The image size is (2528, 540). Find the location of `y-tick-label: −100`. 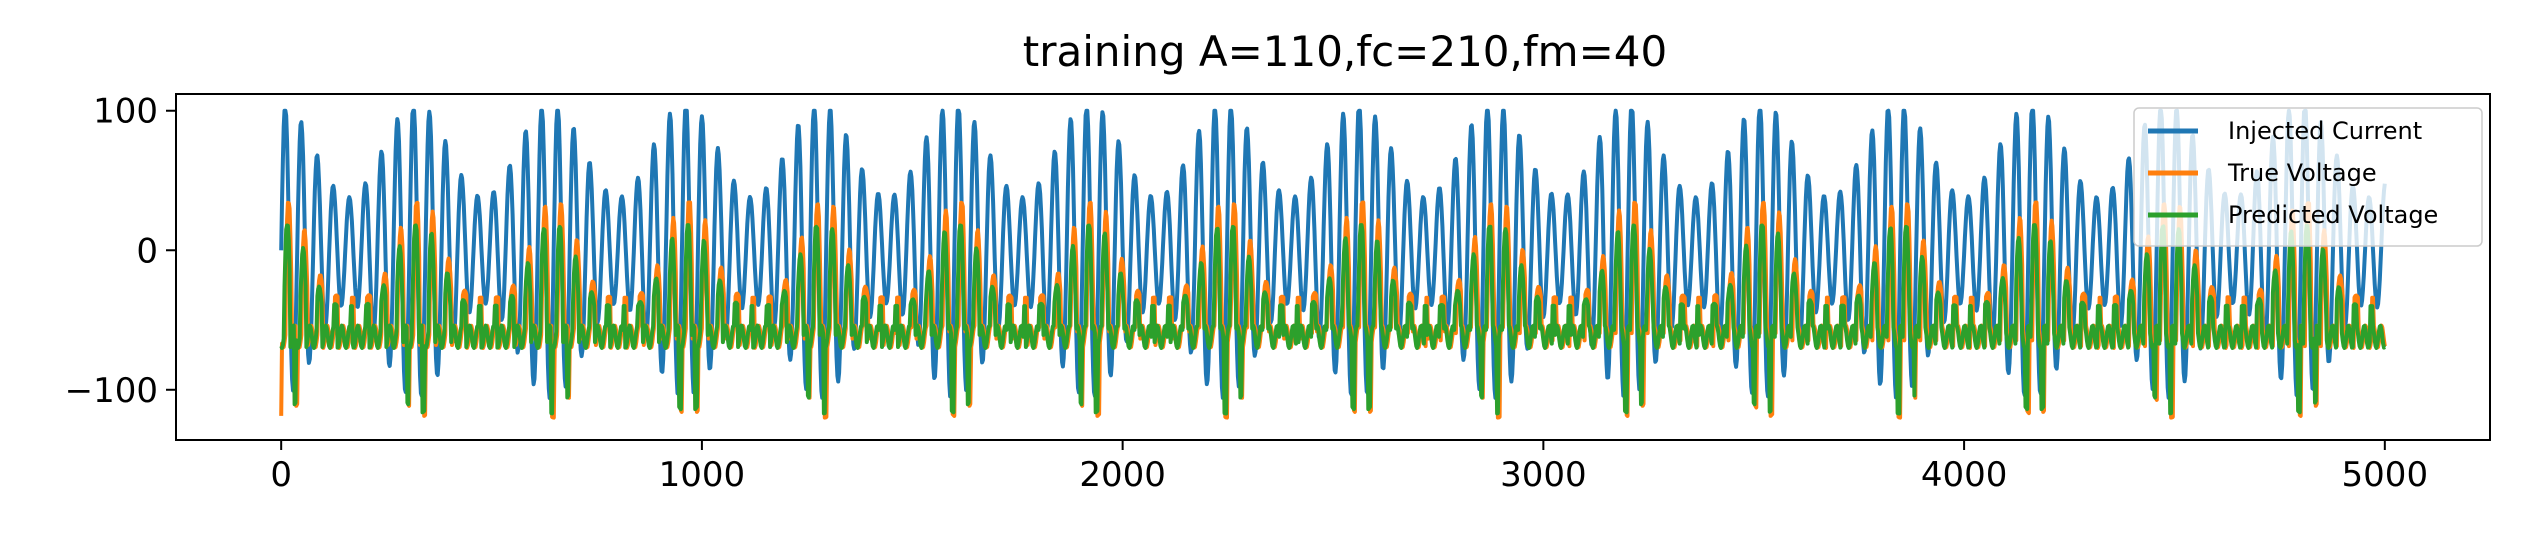

y-tick-label: −100 is located at coordinates (111, 391).